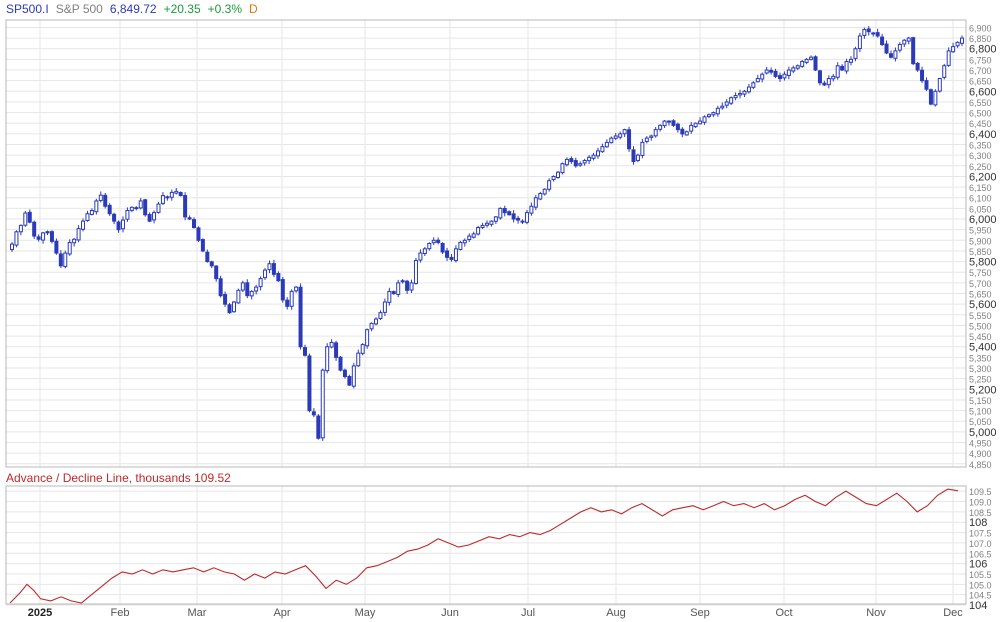 This screenshot has height=622, width=1000. I want to click on period-selector: D, so click(253, 9).